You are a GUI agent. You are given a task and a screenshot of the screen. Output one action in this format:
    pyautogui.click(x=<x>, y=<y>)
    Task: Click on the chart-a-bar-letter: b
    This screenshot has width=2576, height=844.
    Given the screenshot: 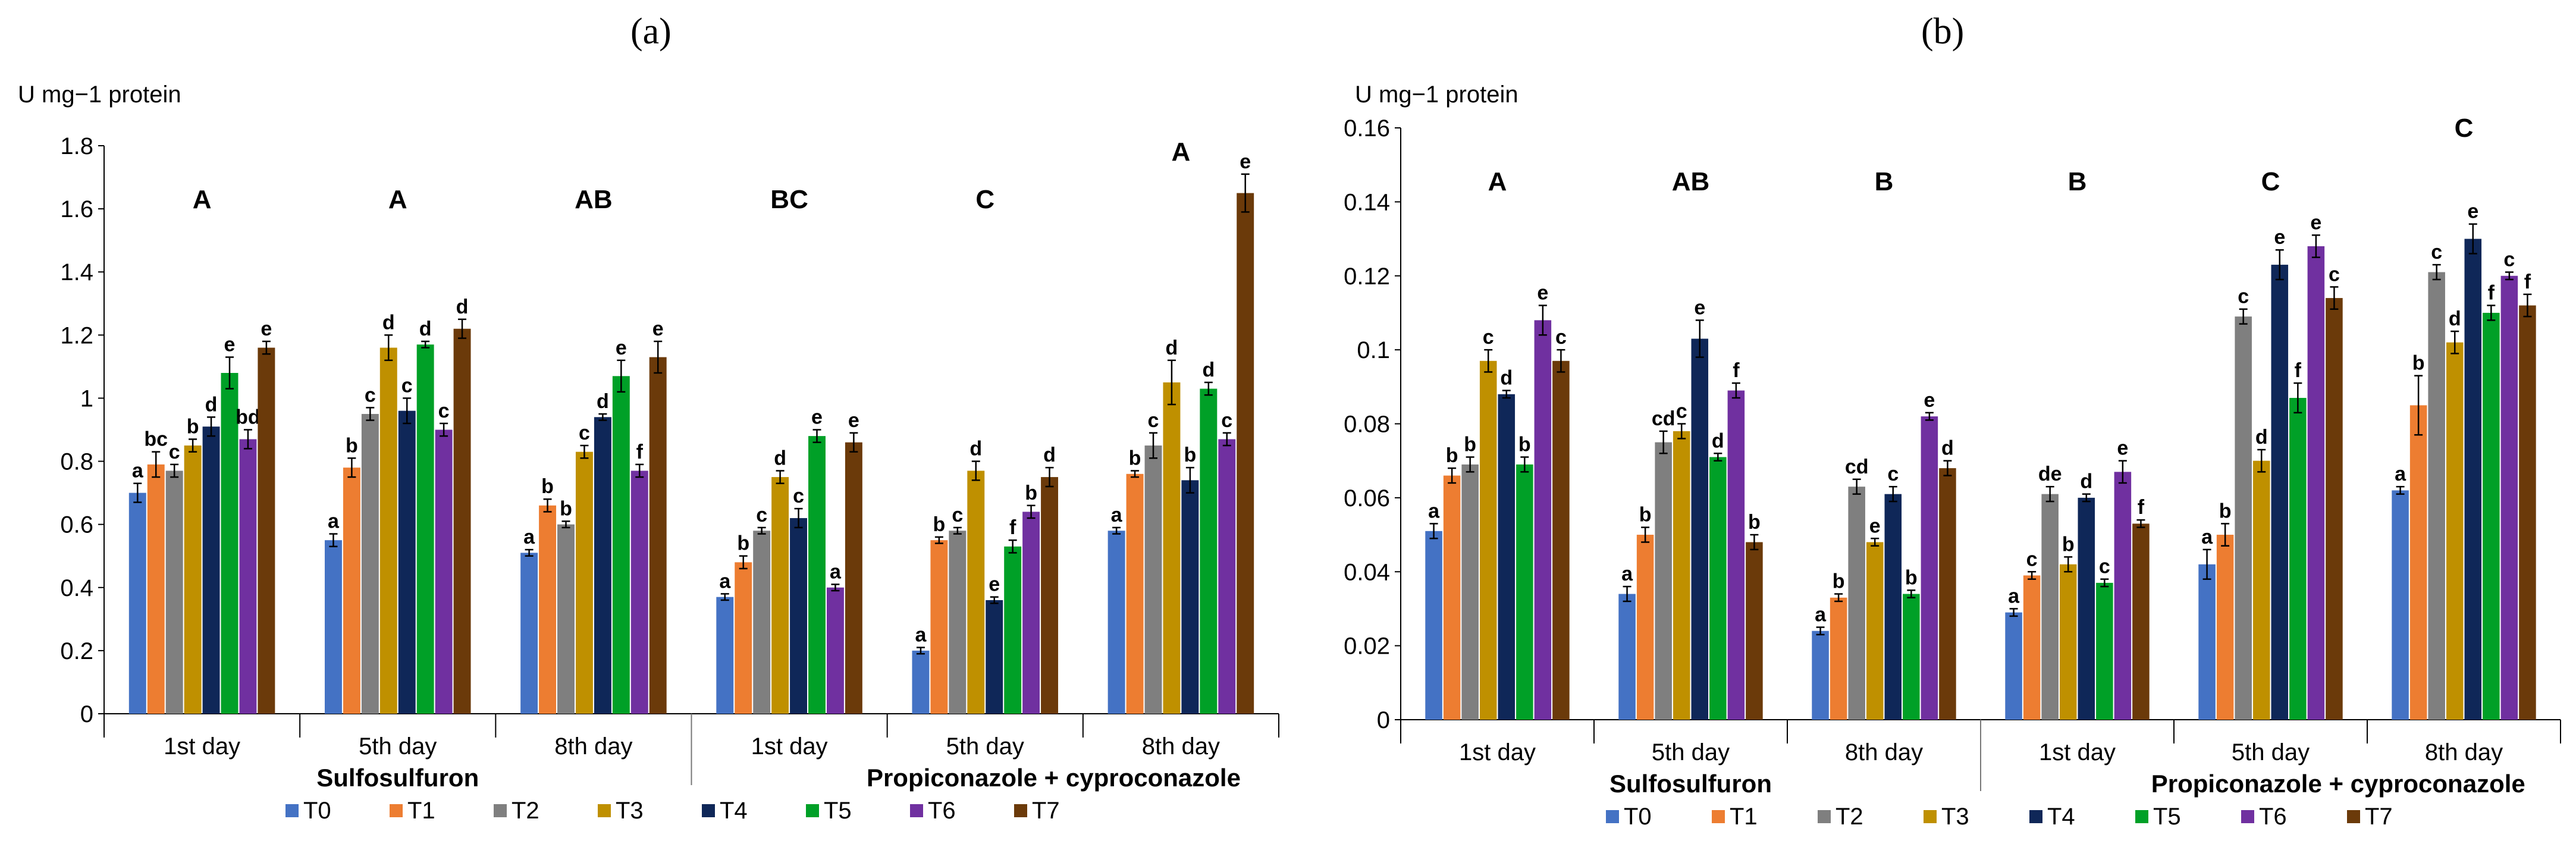 What is the action you would take?
    pyautogui.click(x=1135, y=458)
    